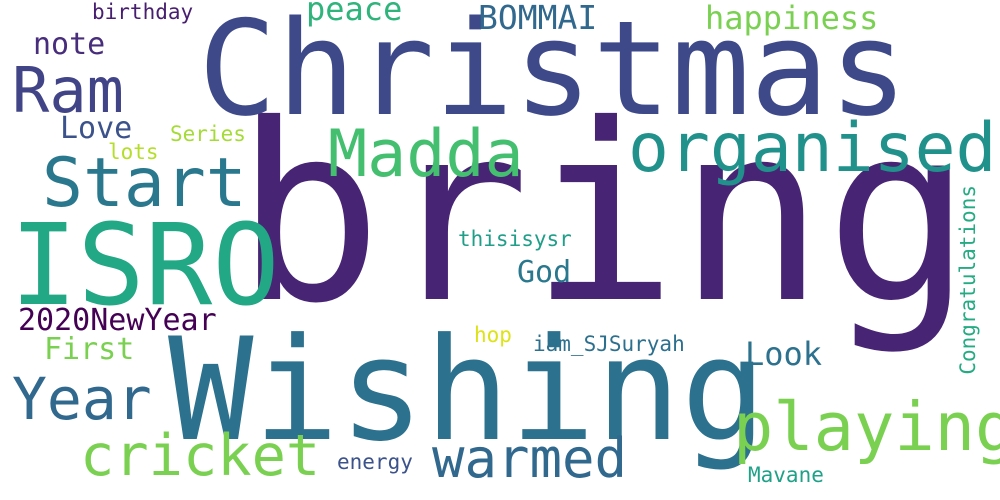  What do you see at coordinates (786, 475) in the screenshot?
I see `word-mavane: Mavane` at bounding box center [786, 475].